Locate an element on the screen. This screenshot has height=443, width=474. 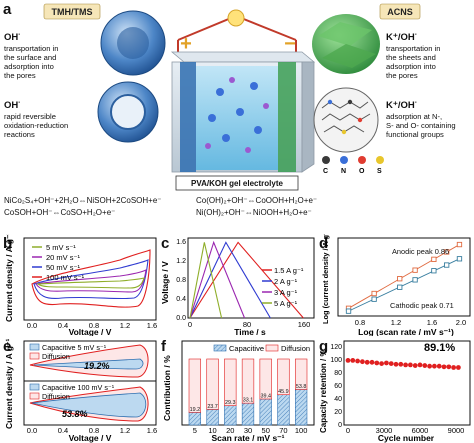
svg-text: 2.0 is located at coordinates (461, 322).